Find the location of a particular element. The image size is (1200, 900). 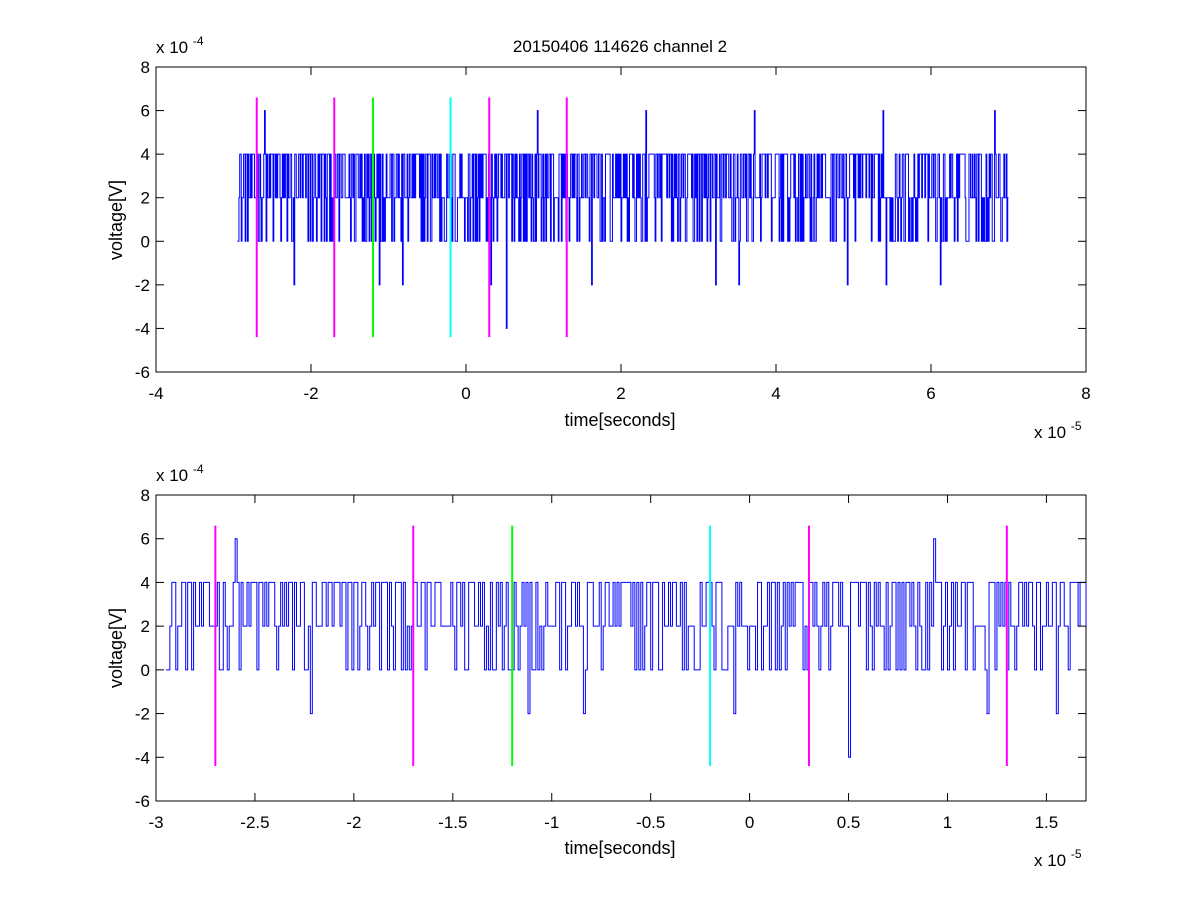

bottom-y-tick-label: 8 is located at coordinates (145, 495).